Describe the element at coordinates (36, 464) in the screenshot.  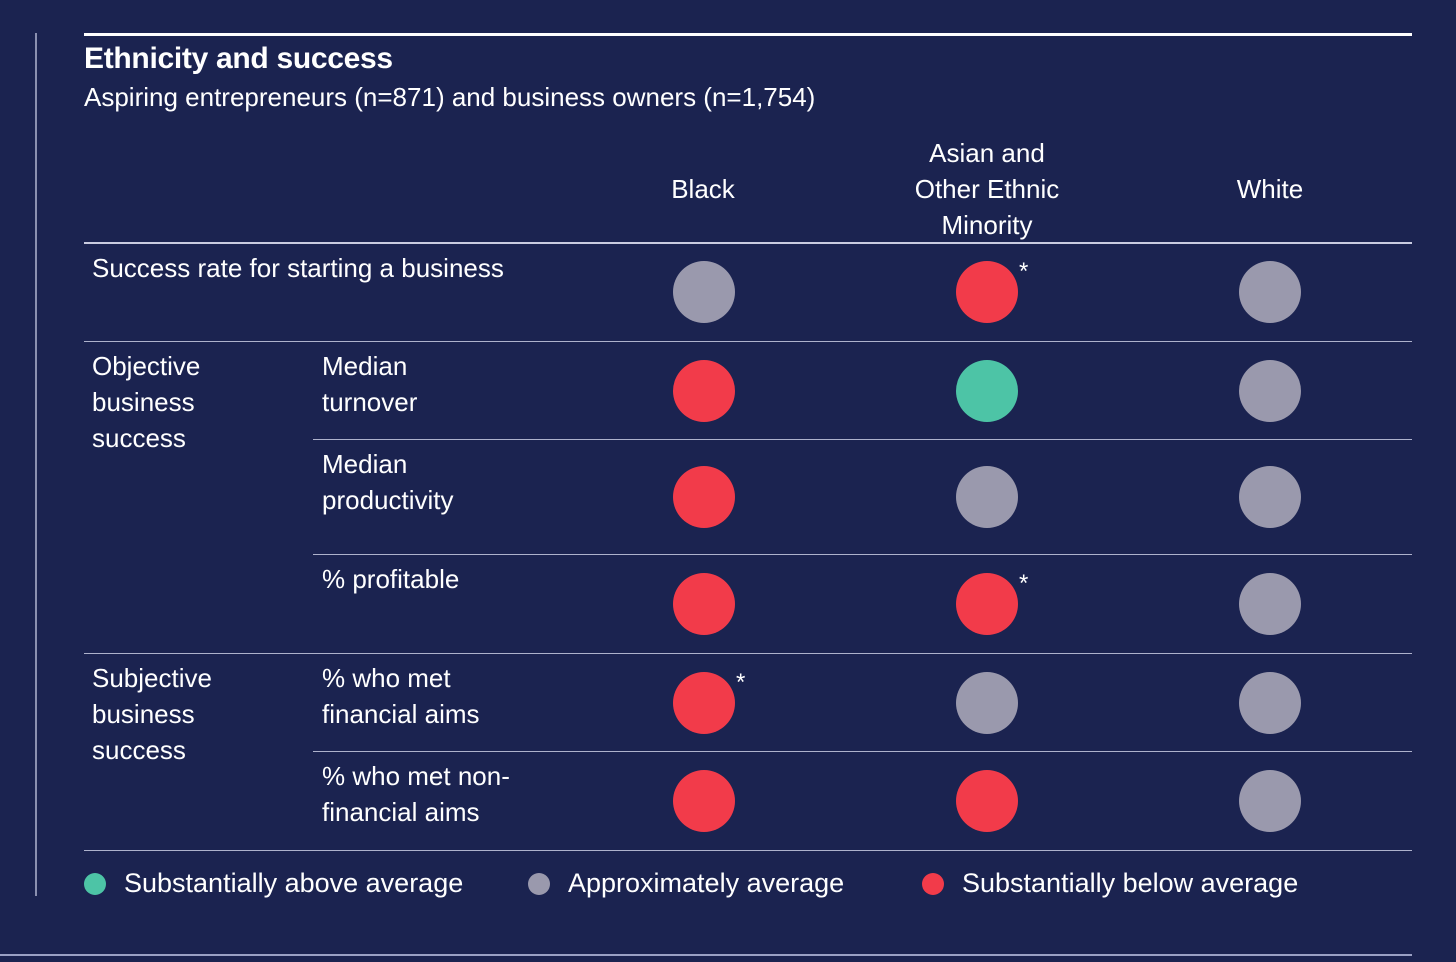
I see `left-vertical-rule` at that location.